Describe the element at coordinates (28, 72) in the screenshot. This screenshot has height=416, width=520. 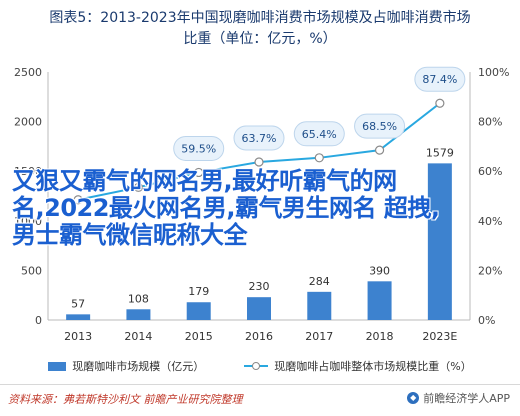
I see `y-left-tick-label: 2500` at that location.